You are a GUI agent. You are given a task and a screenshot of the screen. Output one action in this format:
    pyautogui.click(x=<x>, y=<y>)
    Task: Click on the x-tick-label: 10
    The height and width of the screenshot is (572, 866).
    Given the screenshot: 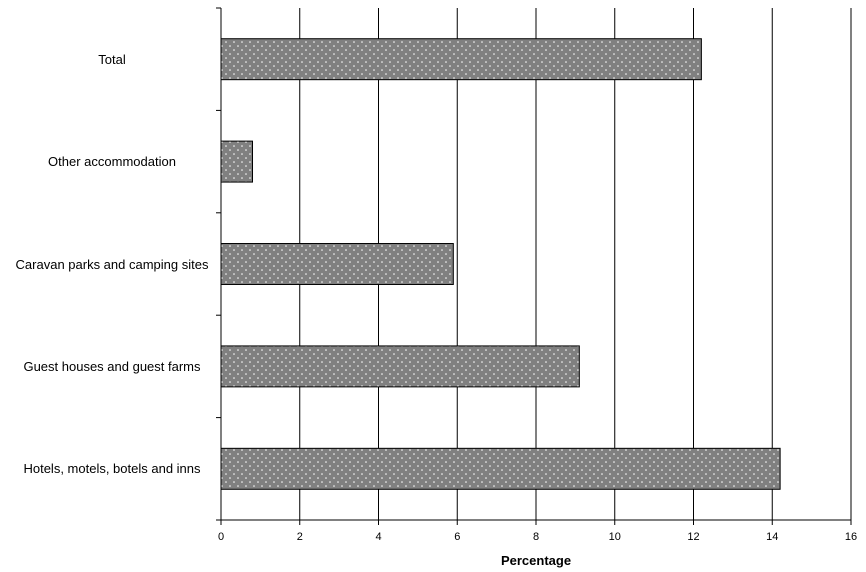 What is the action you would take?
    pyautogui.click(x=615, y=537)
    